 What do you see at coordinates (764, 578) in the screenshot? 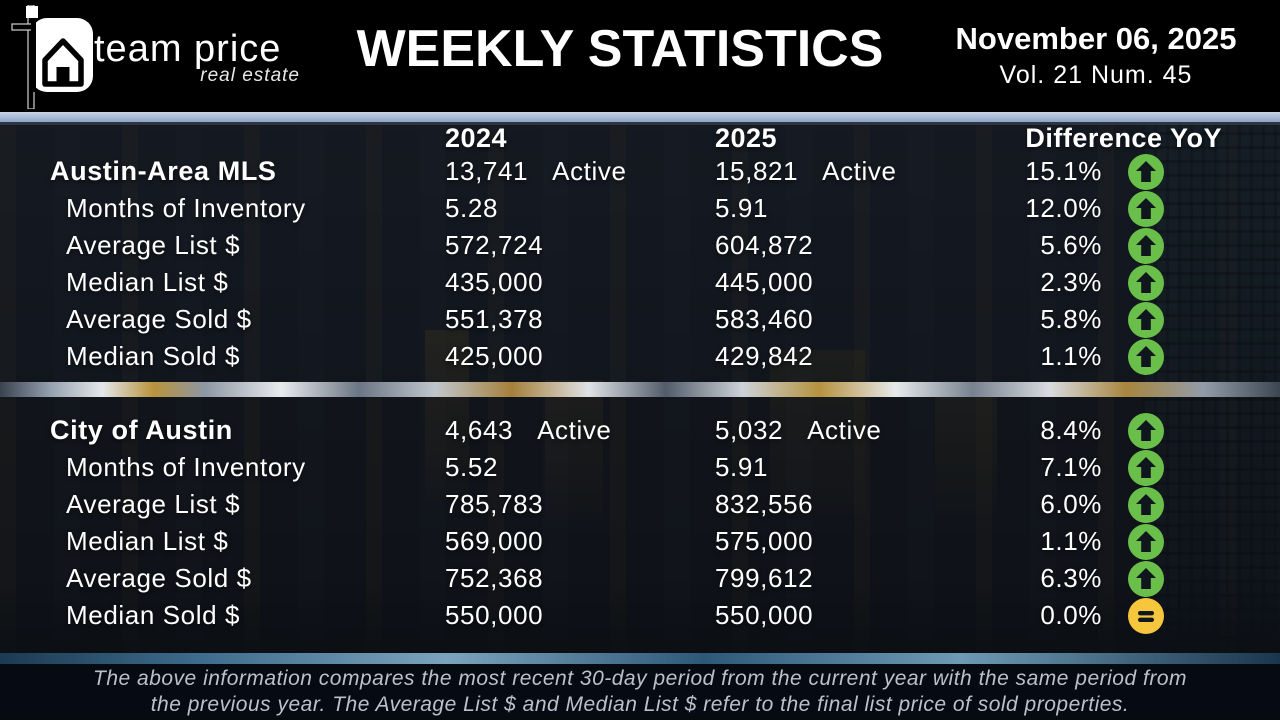
I see `value-text: 799,612` at bounding box center [764, 578].